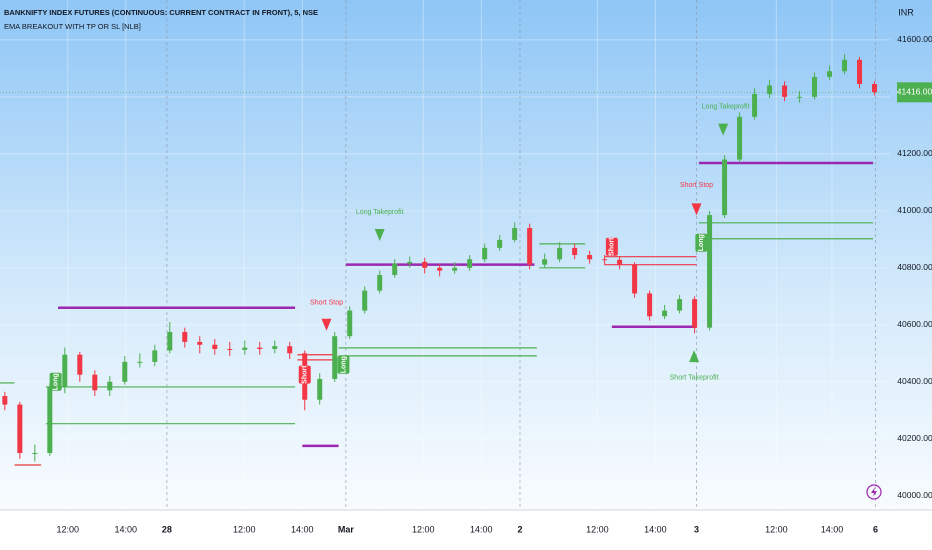 The image size is (932, 550). What do you see at coordinates (874, 492) in the screenshot?
I see `alert-icon` at bounding box center [874, 492].